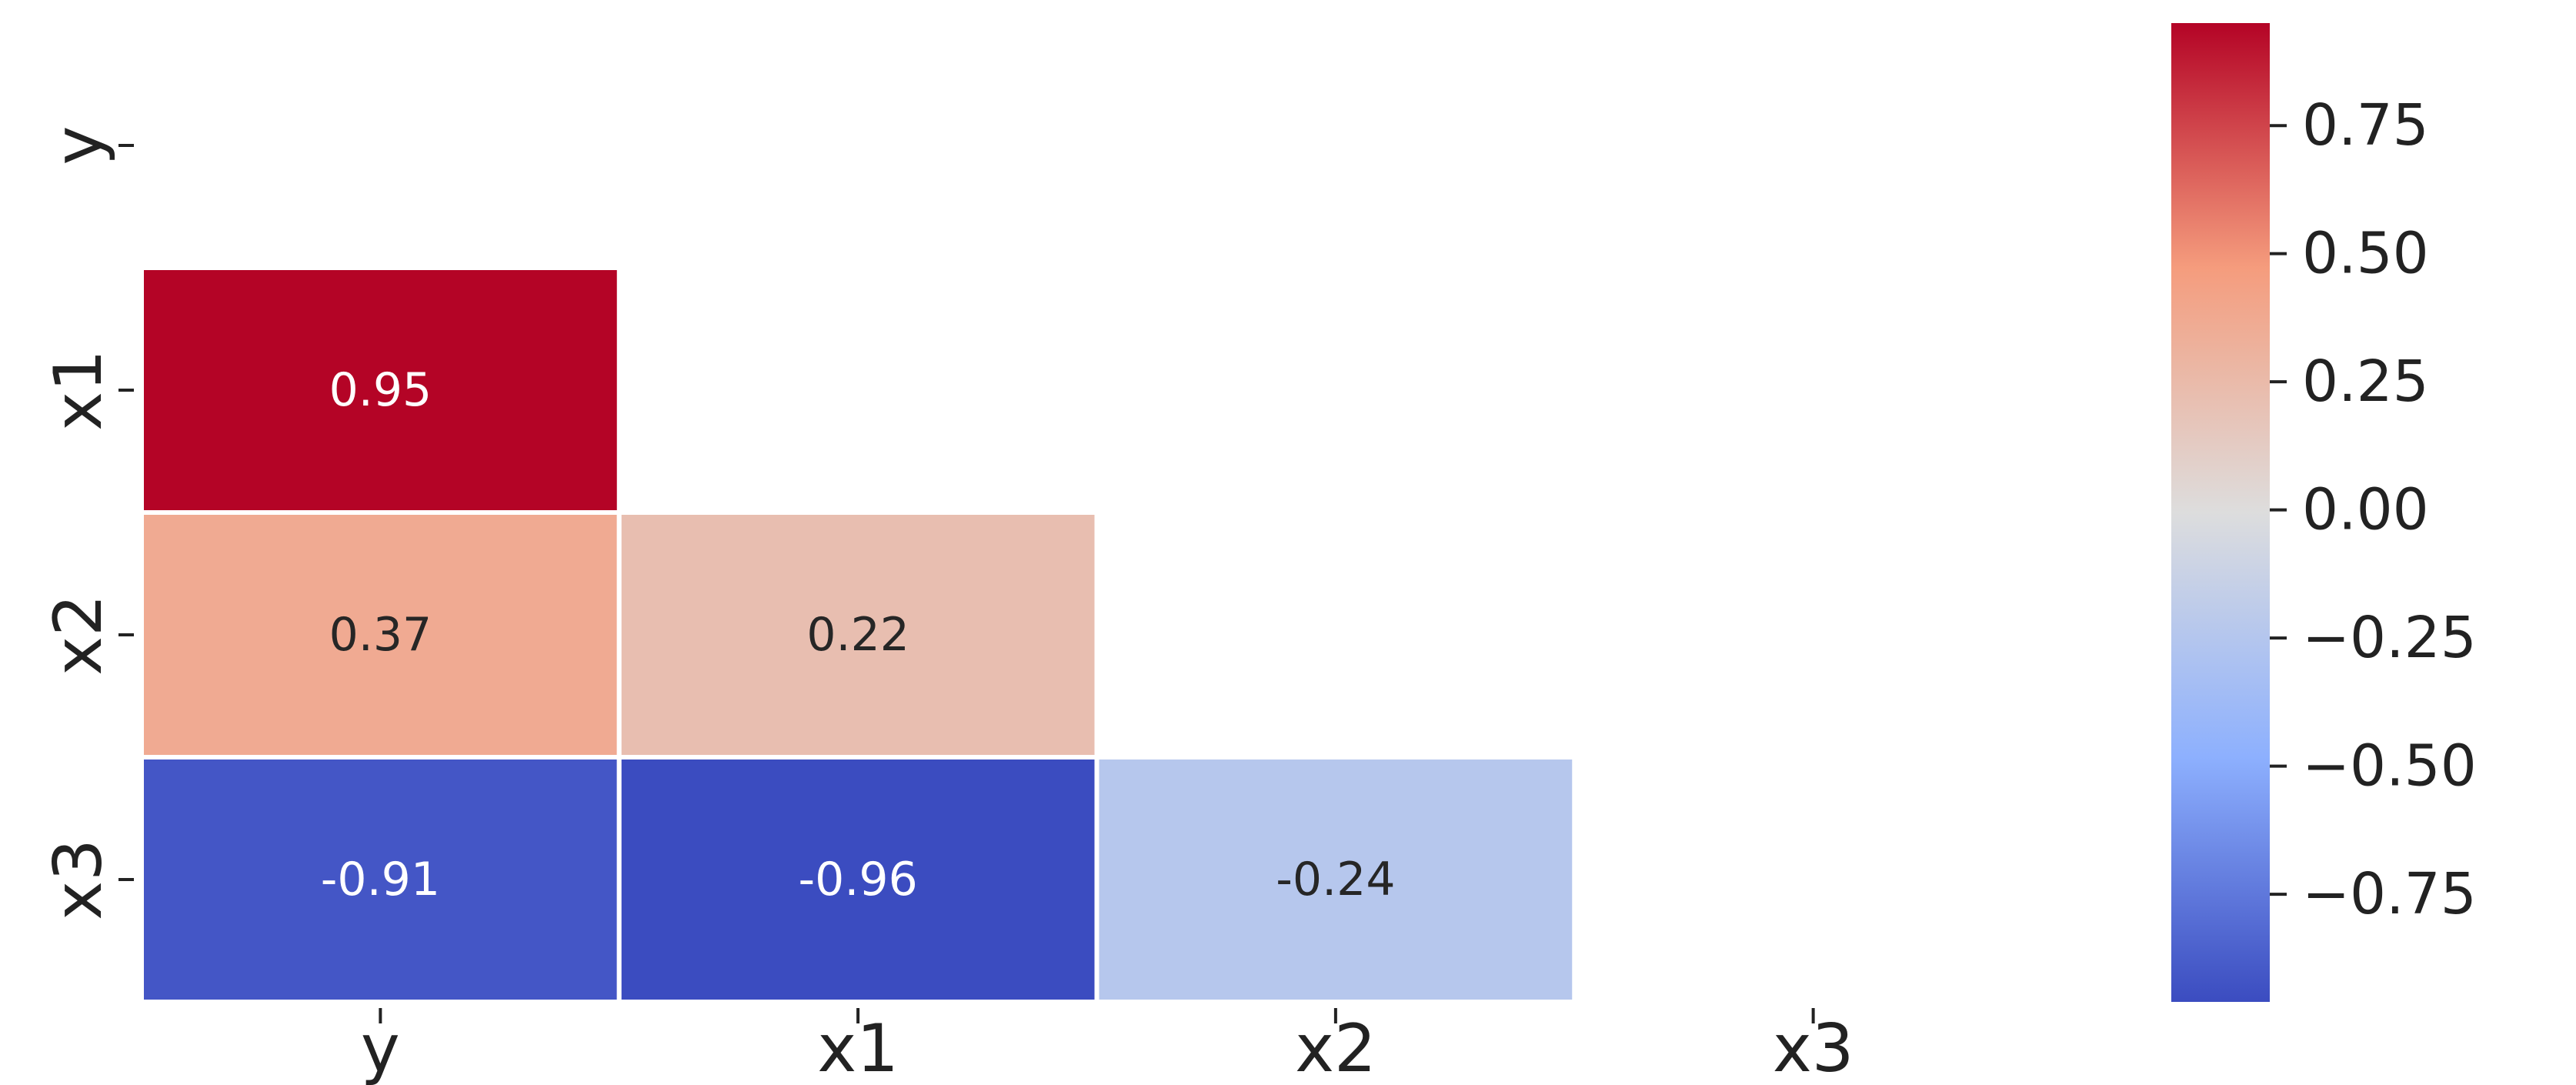 The image size is (2576, 1085). I want to click on x-tick-label-y: y, so click(381, 1047).